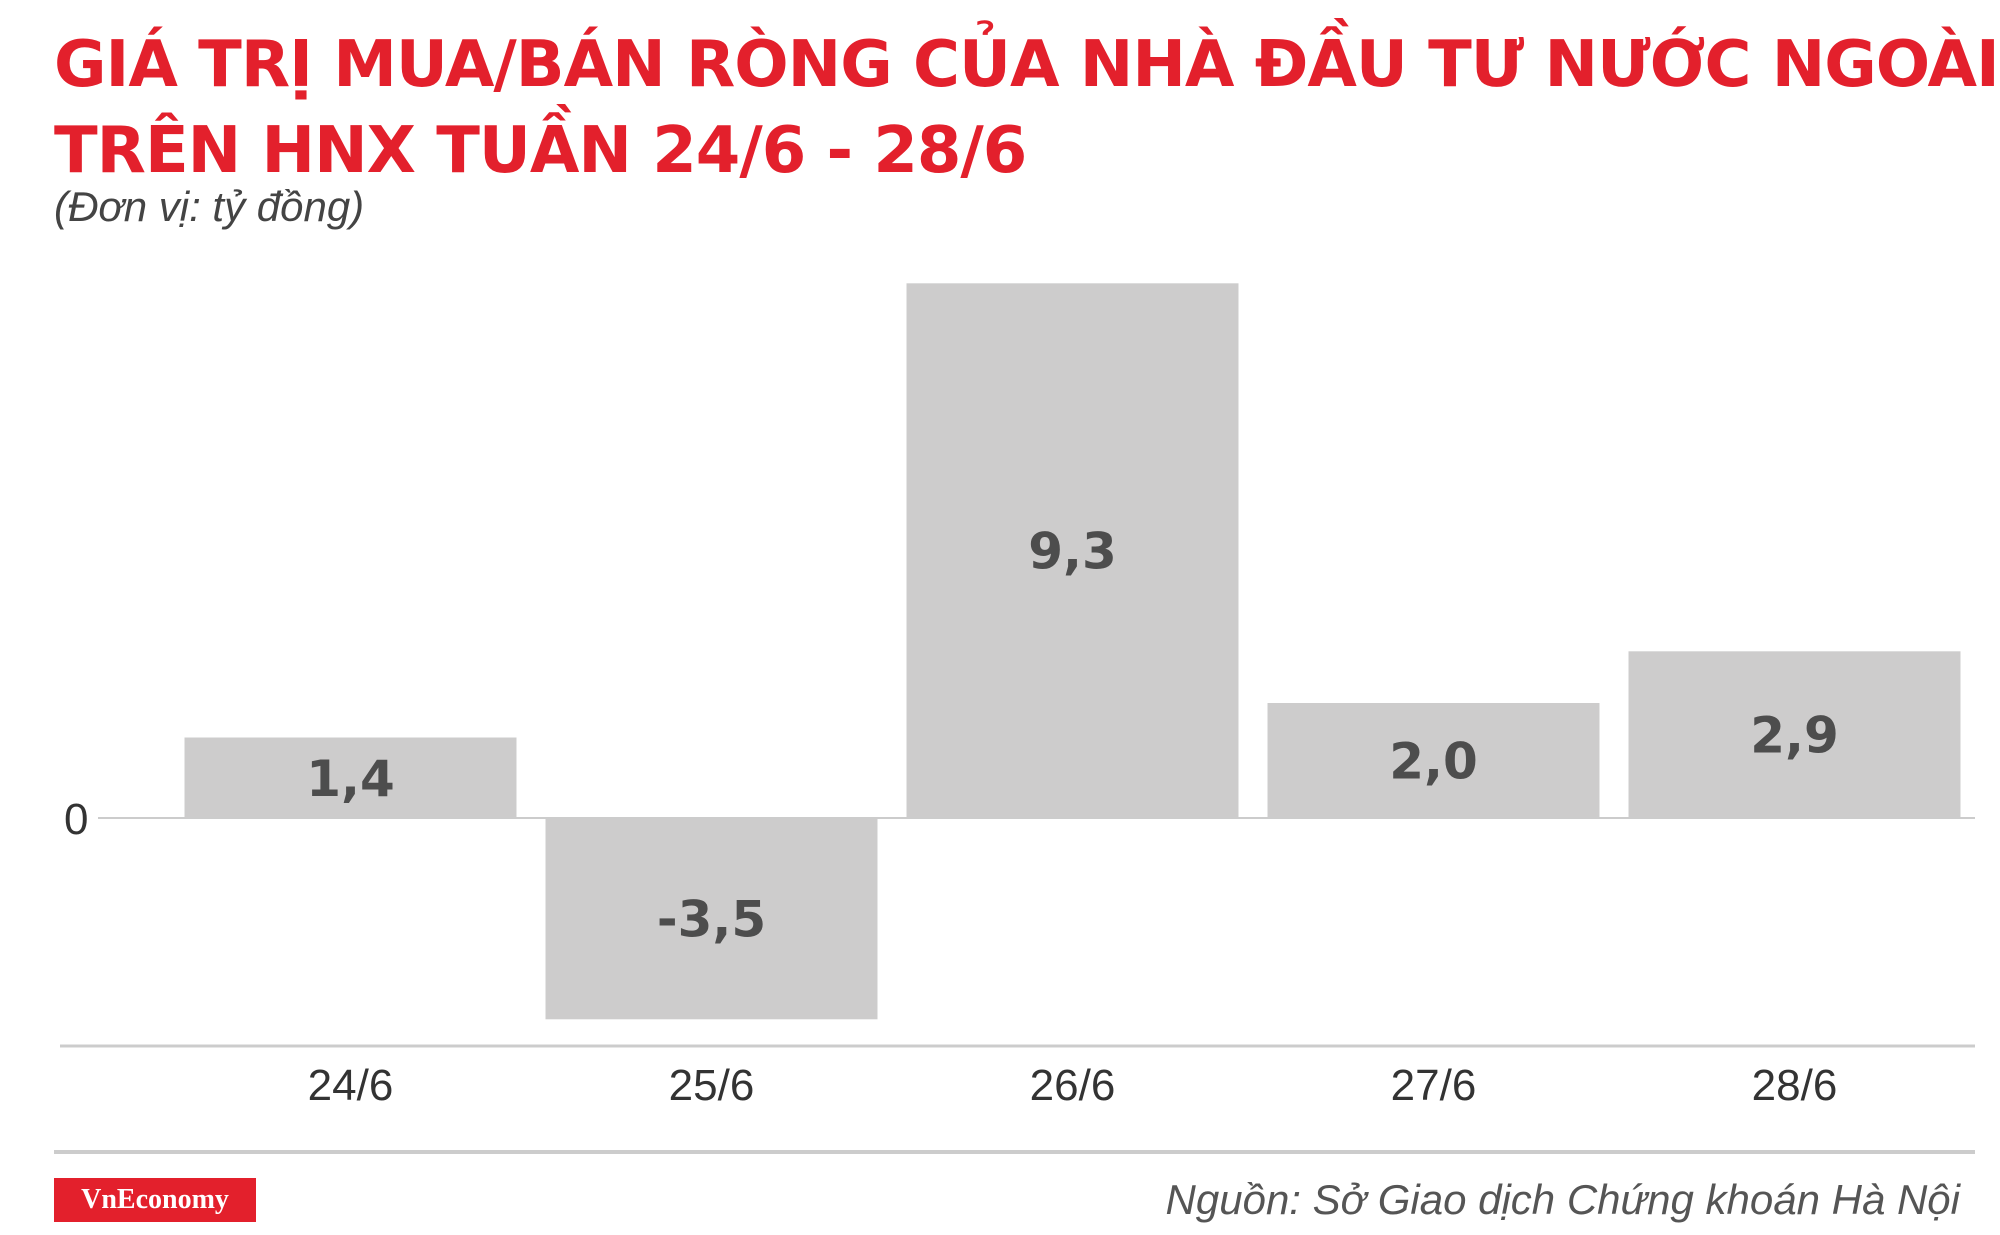  I want to click on value-label-28-6: 2,9, so click(1794, 736).